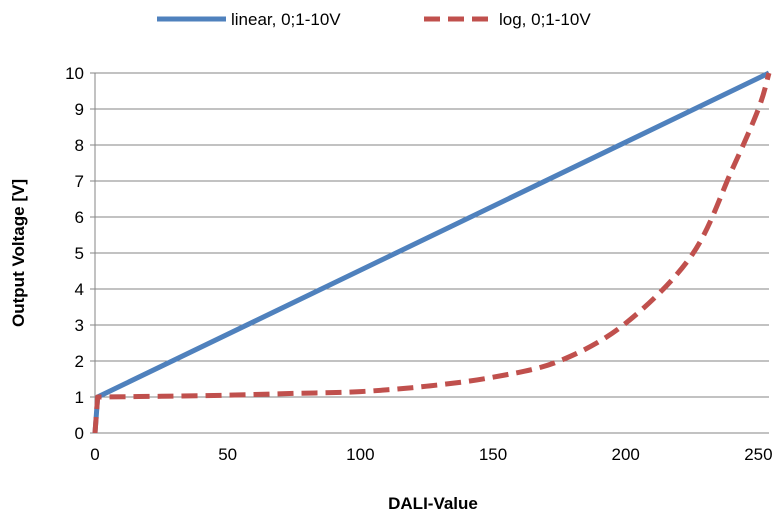  What do you see at coordinates (360, 454) in the screenshot?
I see `x-tick-label: 100` at bounding box center [360, 454].